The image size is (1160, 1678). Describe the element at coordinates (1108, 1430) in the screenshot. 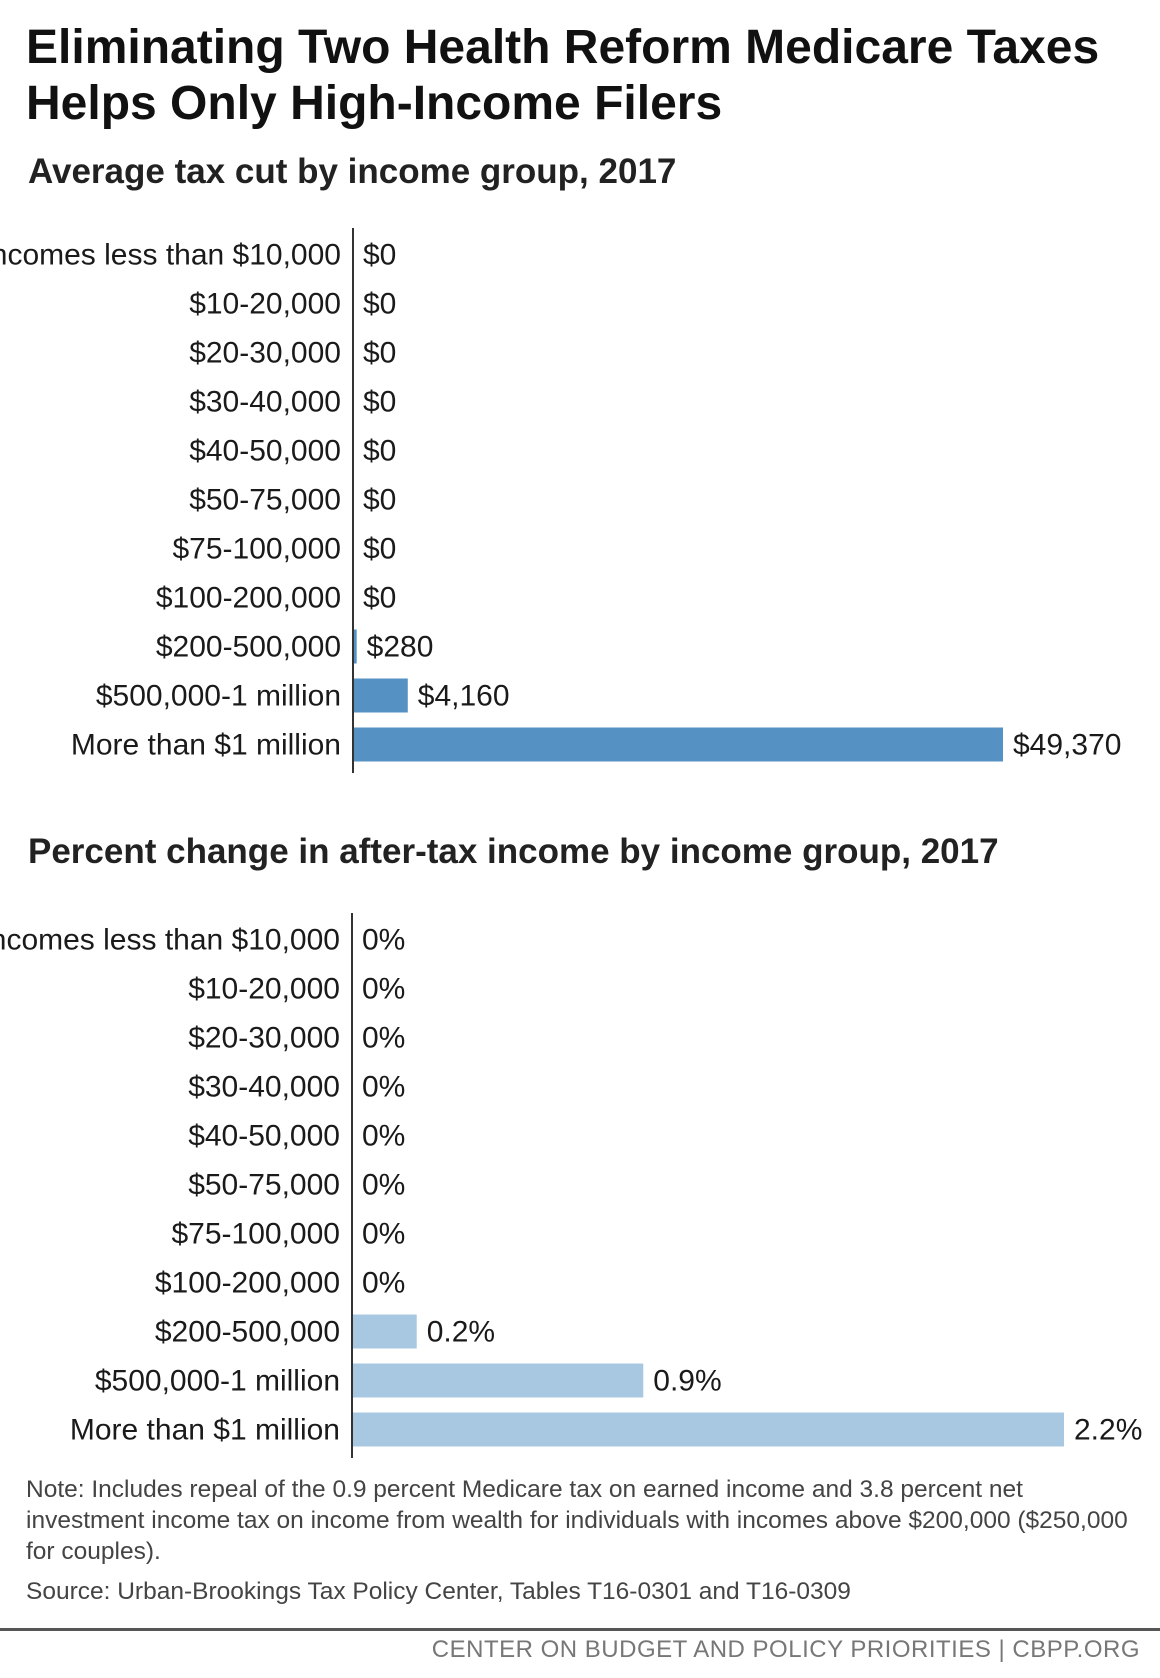

I see `data-label: 2.2%` at that location.